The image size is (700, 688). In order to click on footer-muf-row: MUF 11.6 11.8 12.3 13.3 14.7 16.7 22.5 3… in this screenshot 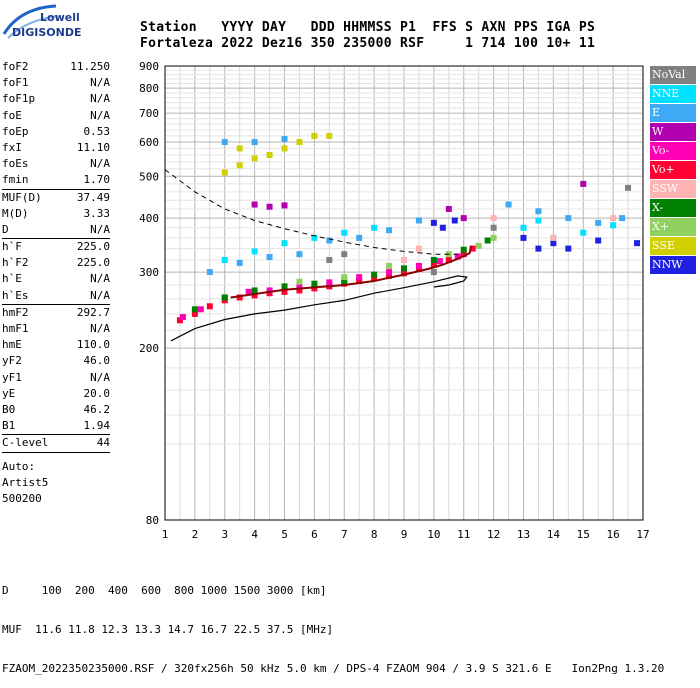, I will do `click(168, 629)`.